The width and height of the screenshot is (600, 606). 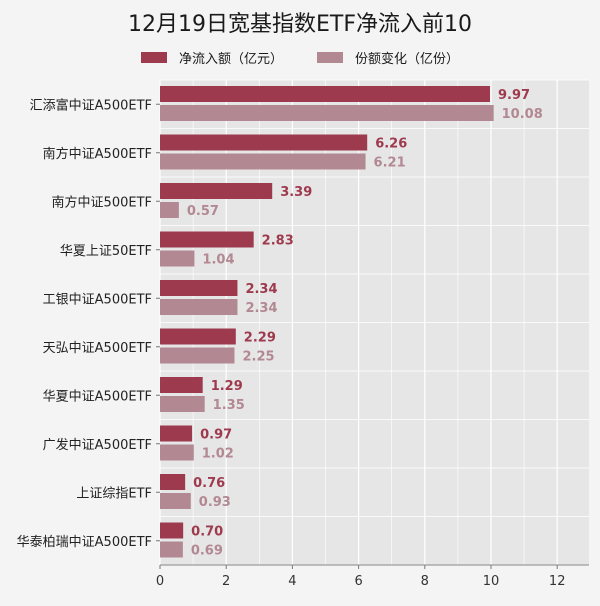 I want to click on category-label: 广发中证A500ETF, so click(x=97, y=445).